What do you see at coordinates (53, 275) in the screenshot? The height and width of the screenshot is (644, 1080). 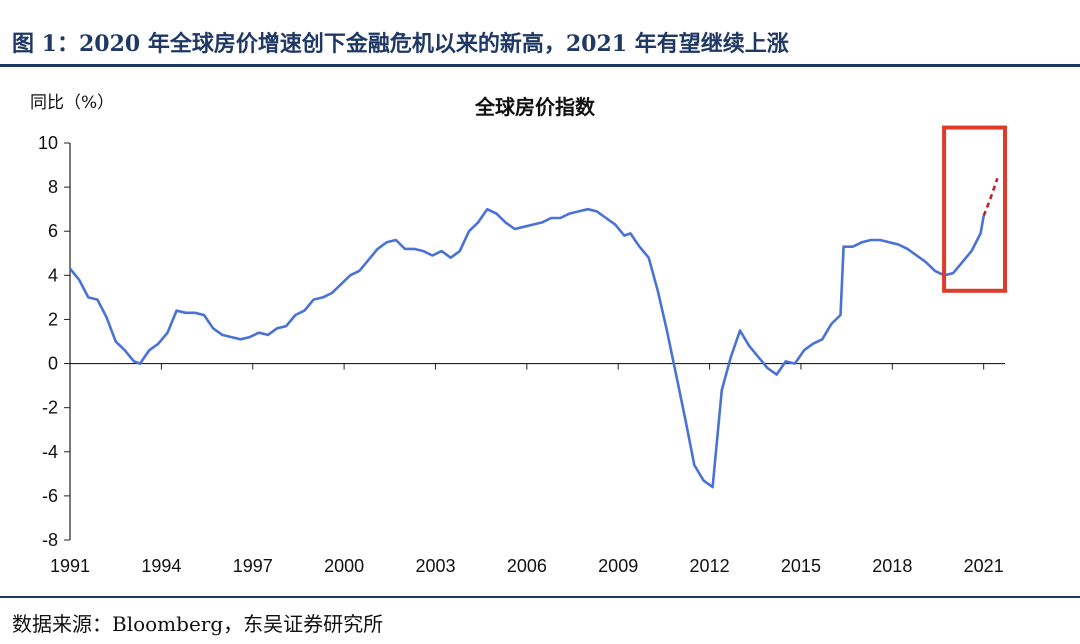 I see `y-tick-label: 4` at bounding box center [53, 275].